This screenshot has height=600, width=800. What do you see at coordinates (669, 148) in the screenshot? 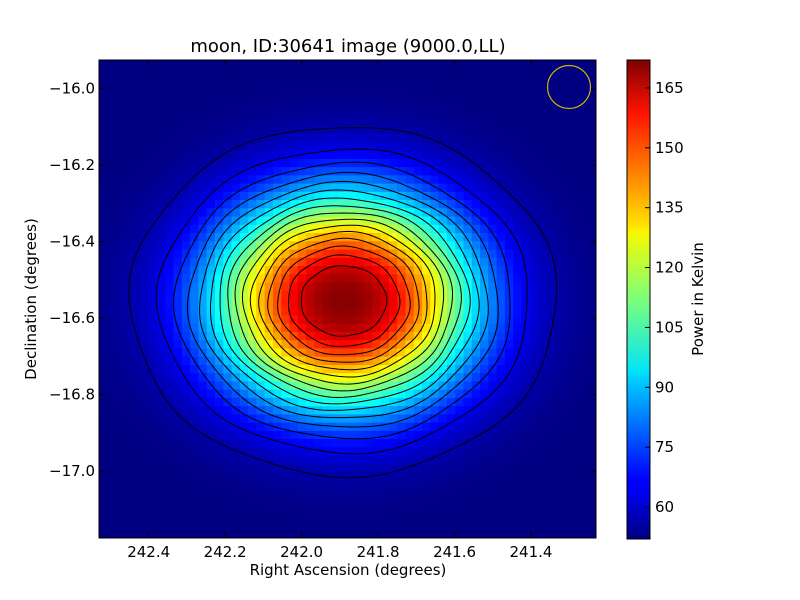
I see `colorbar-tick-label: 150` at bounding box center [669, 148].